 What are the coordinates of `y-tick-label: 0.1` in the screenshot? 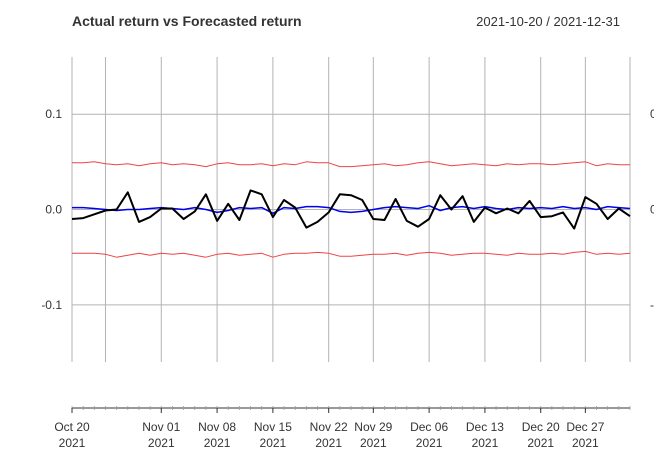 It's located at (53, 114).